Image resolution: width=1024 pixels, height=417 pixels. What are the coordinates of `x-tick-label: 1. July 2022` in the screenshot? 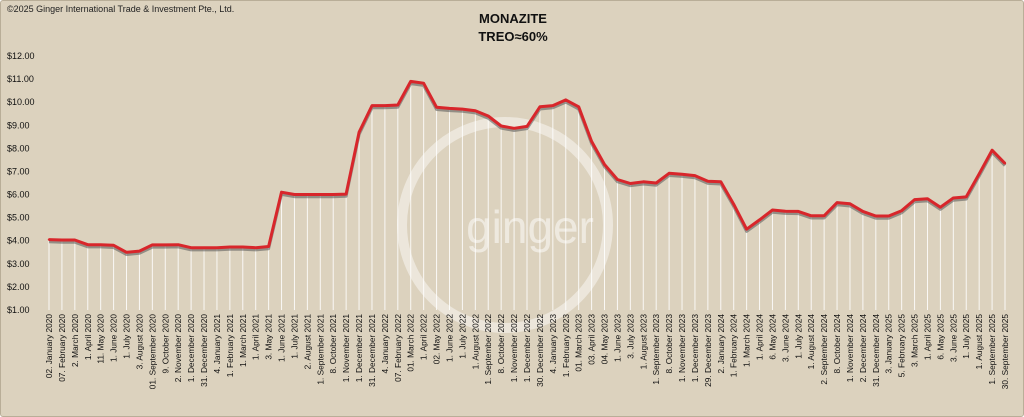 It's located at (462, 336).